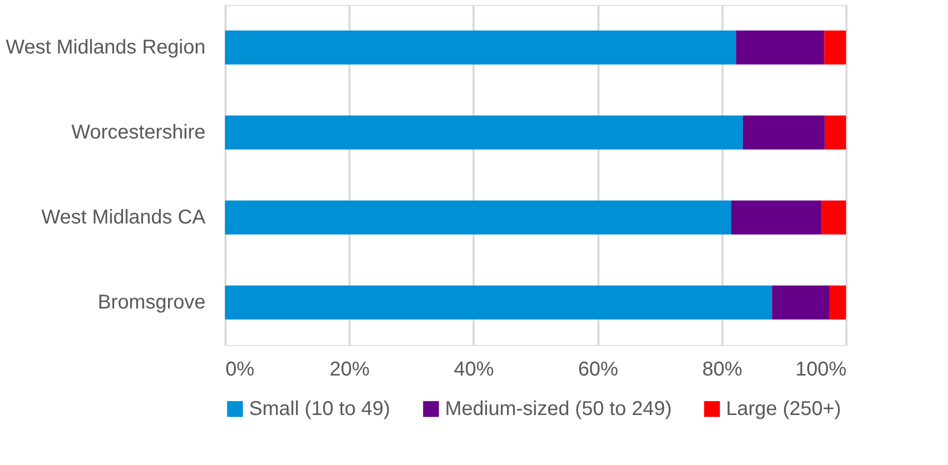 The height and width of the screenshot is (465, 948). I want to click on legend-label: Medium-sized (50 to 249), so click(558, 409).